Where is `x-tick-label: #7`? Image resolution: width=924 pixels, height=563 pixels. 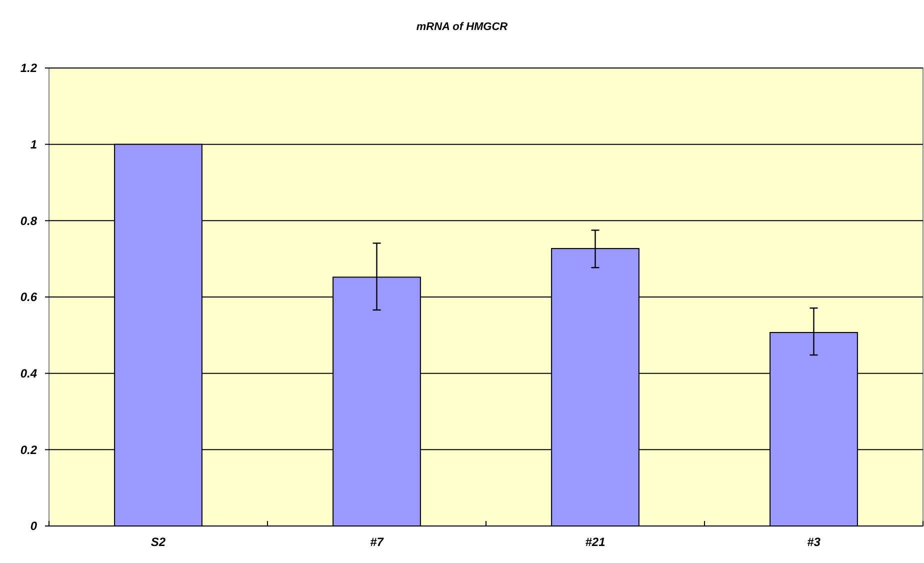
x-tick-label: #7 is located at coordinates (377, 542).